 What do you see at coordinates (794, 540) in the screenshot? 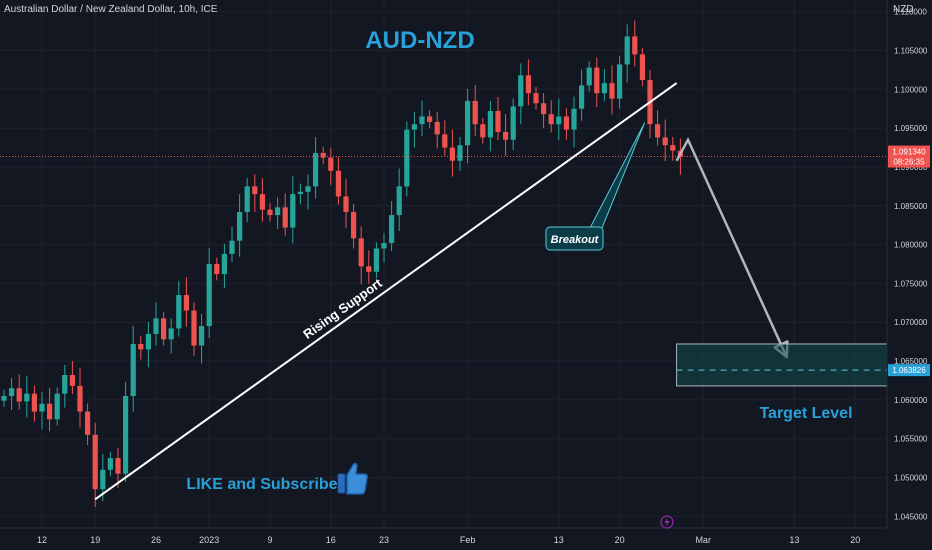
I see `time-tick-label: 13` at bounding box center [794, 540].